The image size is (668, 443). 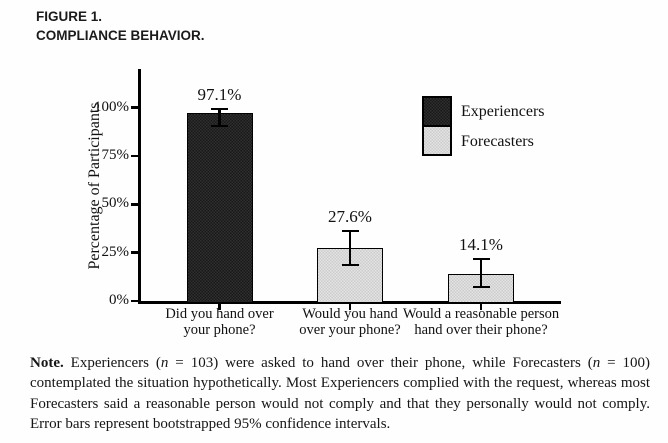 I want to click on y-tick-label: 0%, so click(x=119, y=300).